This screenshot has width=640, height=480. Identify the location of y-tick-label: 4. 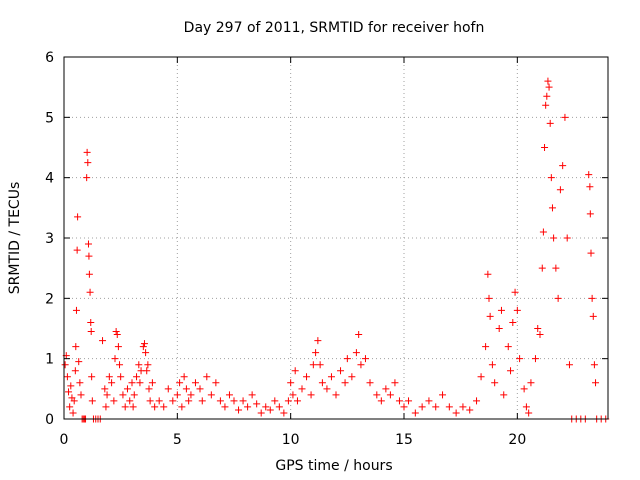
(49, 179).